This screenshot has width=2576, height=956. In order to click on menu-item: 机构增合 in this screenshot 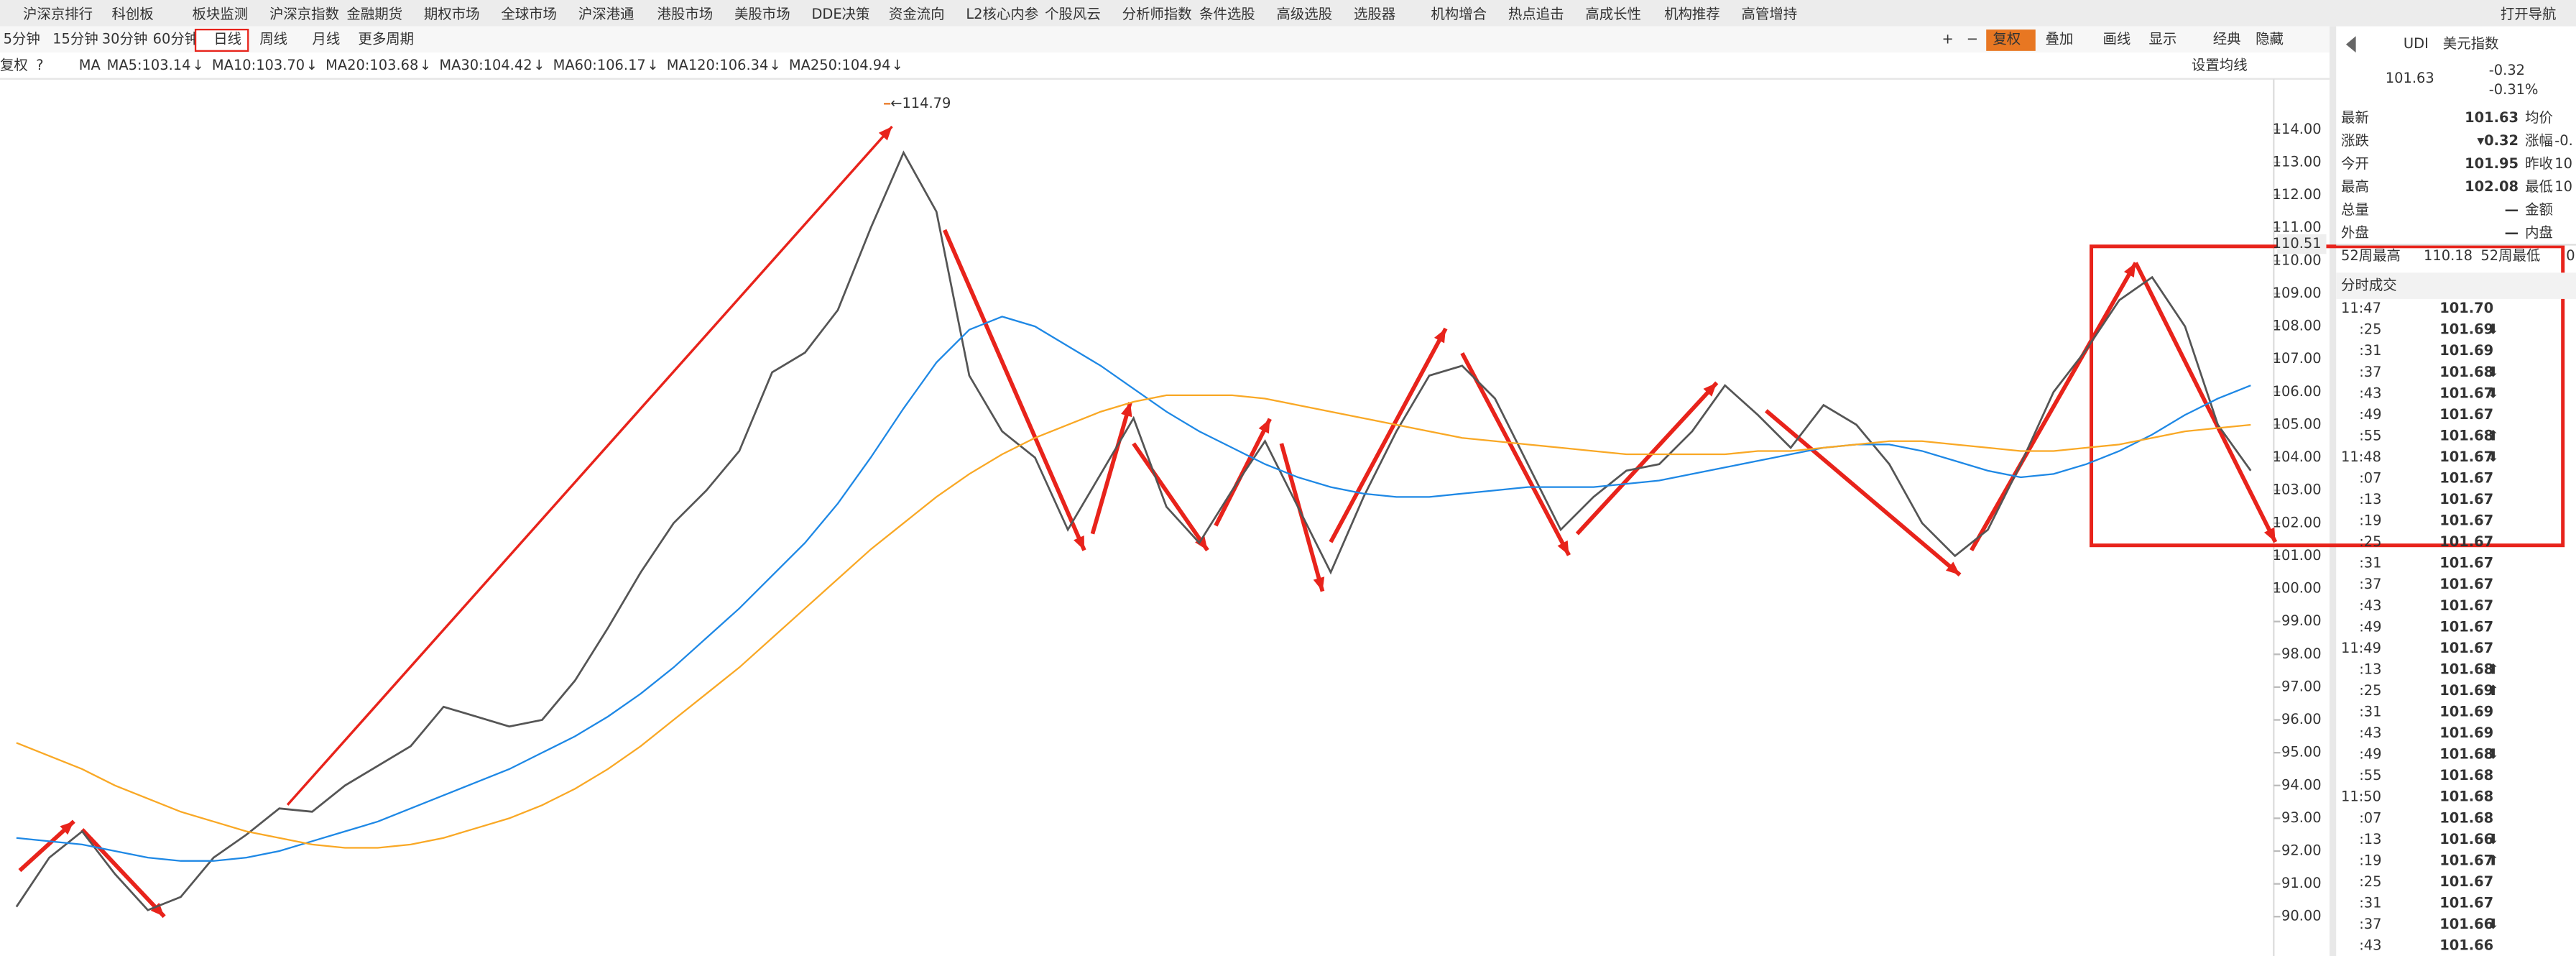, I will do `click(1459, 14)`.